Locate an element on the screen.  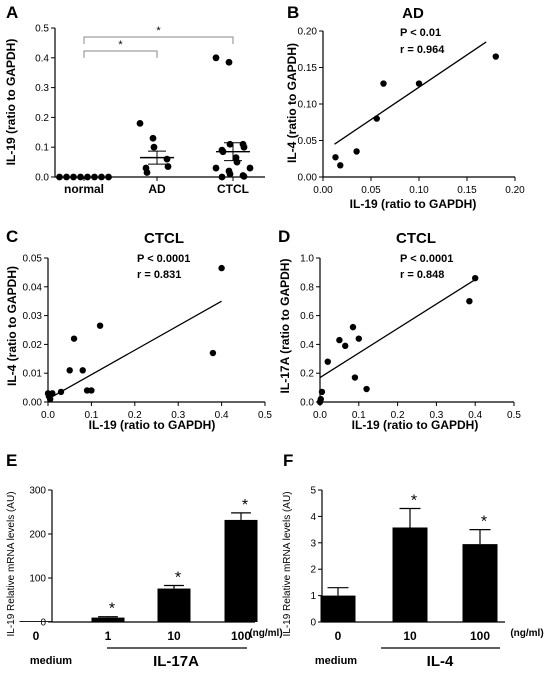
panel-c-x-tick-label: 0.3 is located at coordinates (178, 415).